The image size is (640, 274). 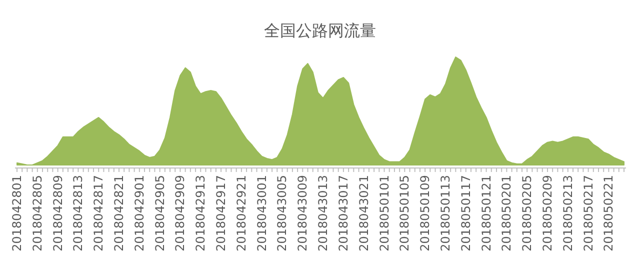 I want to click on x-tick-label: 2018050221, so click(x=609, y=213).